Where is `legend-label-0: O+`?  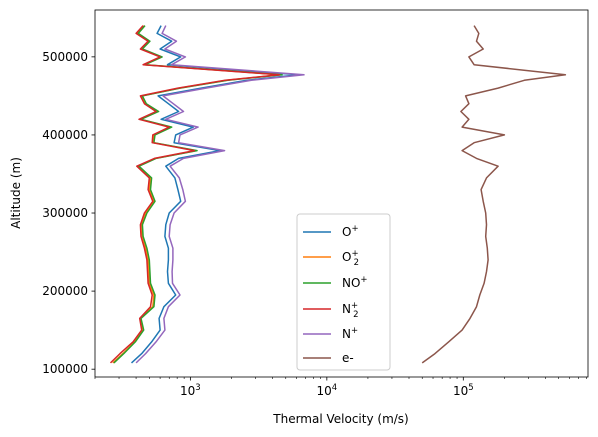 legend-label-0: O+ is located at coordinates (350, 231).